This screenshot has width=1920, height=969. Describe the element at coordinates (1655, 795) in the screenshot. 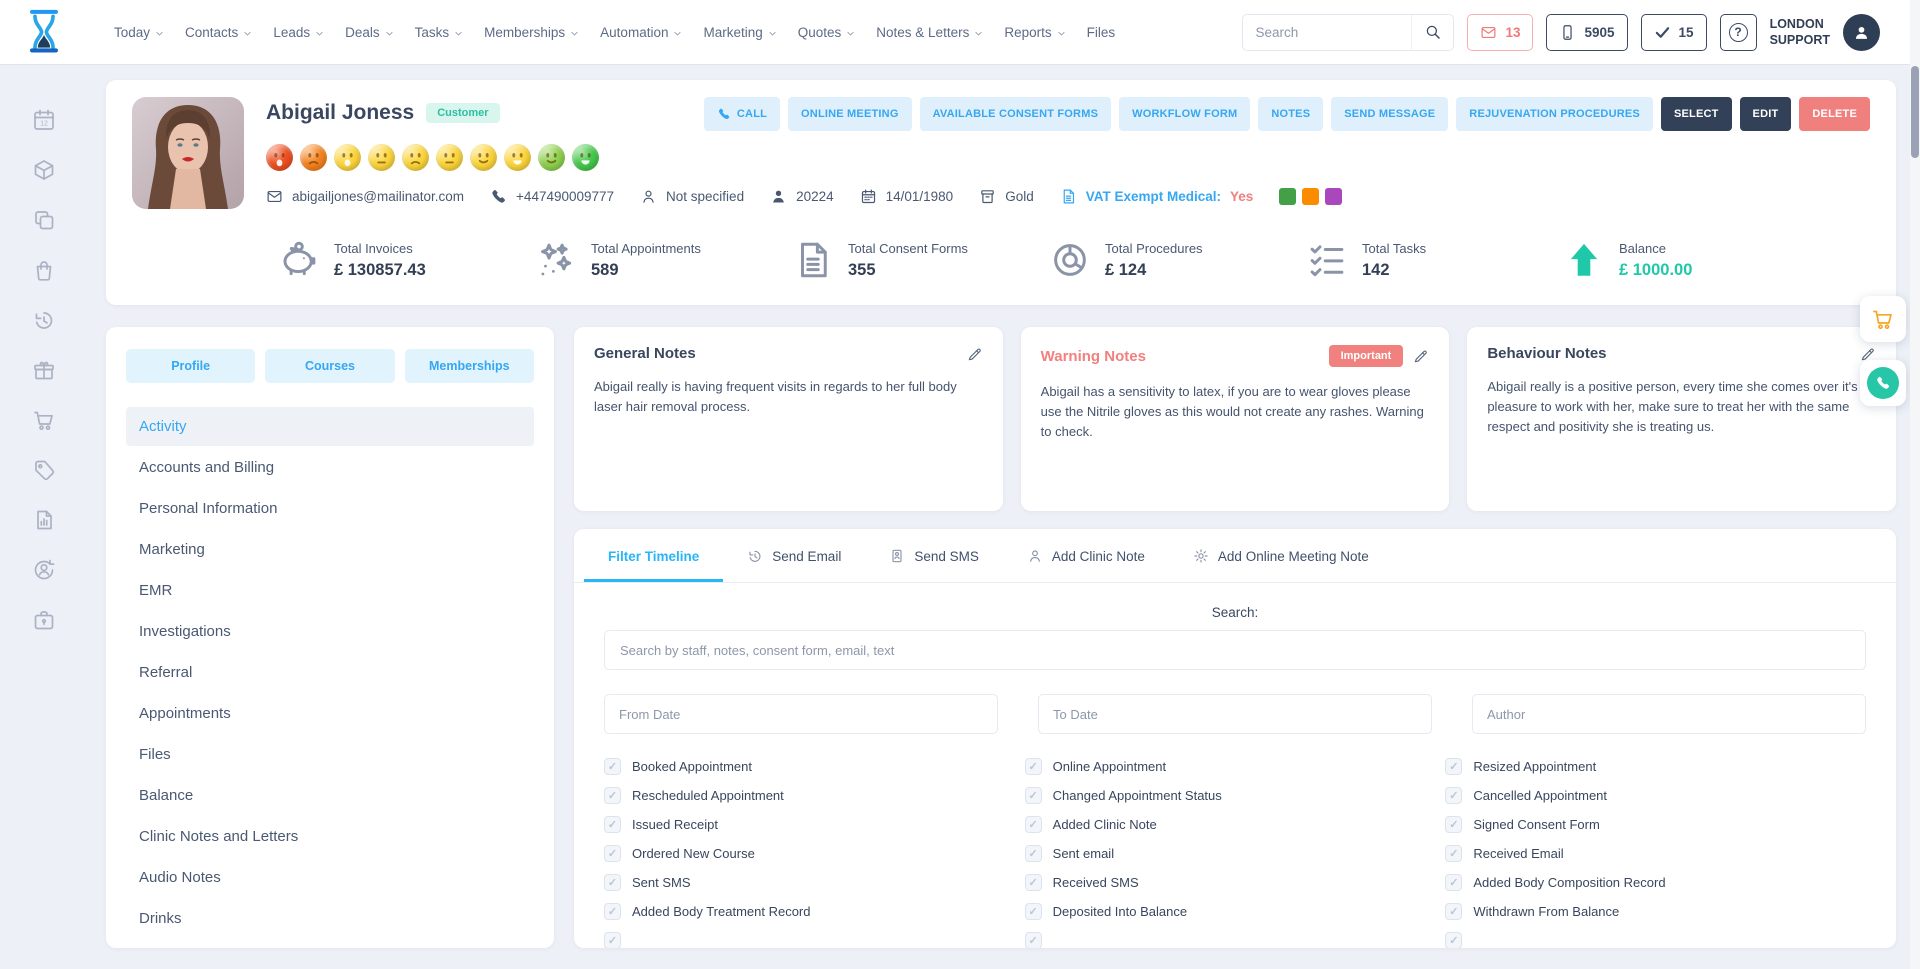

I see `checkbox-item: Cancelled Appointment` at that location.